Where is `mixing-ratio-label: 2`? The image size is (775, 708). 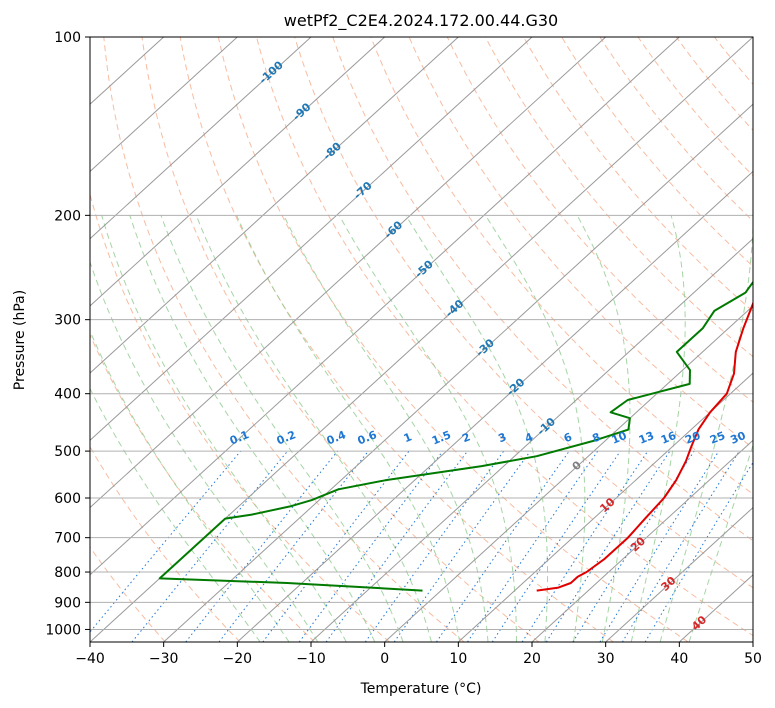
mixing-ratio-label: 2 is located at coordinates (466, 437).